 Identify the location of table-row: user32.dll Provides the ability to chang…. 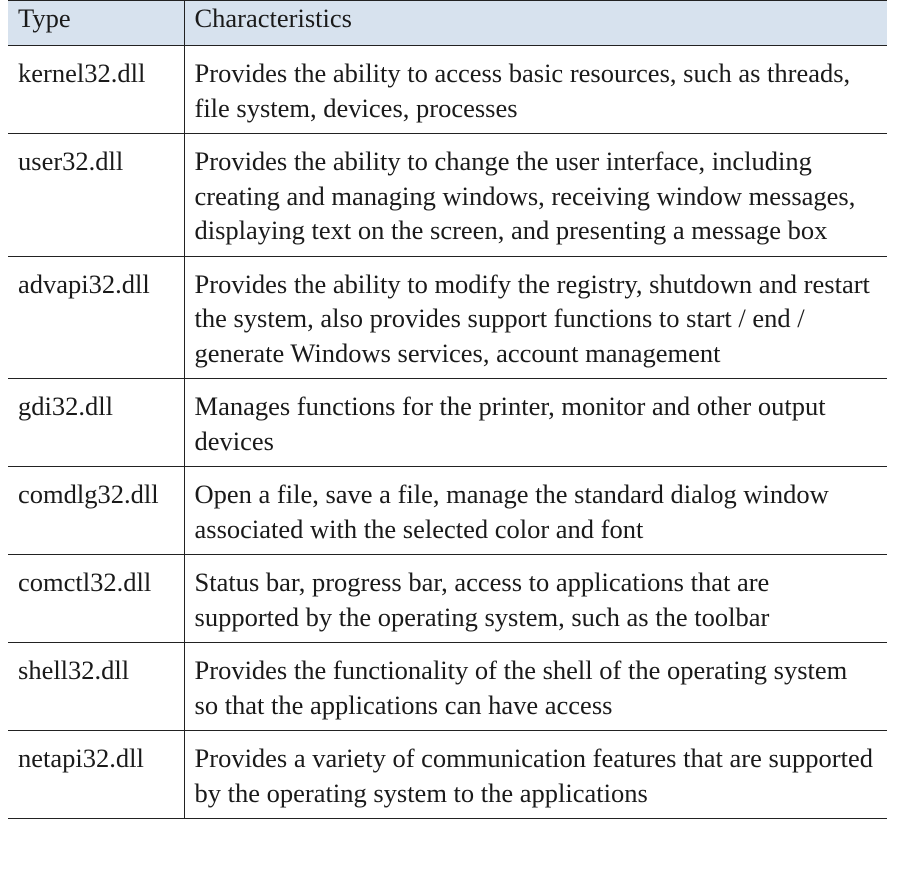
(447, 195).